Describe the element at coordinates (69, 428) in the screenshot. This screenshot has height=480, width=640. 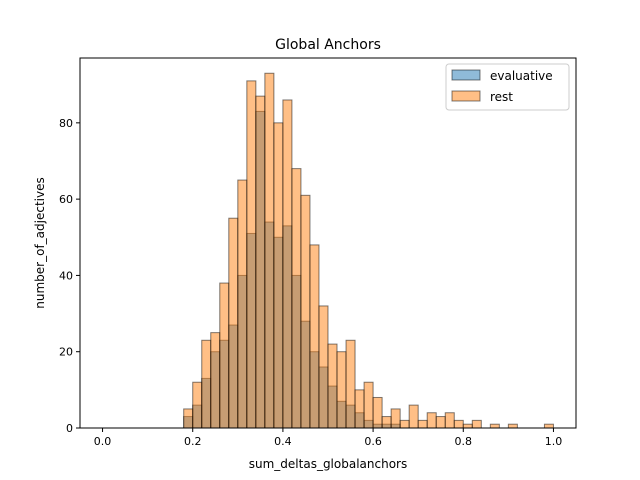
I see `y-tick-label: 0` at that location.